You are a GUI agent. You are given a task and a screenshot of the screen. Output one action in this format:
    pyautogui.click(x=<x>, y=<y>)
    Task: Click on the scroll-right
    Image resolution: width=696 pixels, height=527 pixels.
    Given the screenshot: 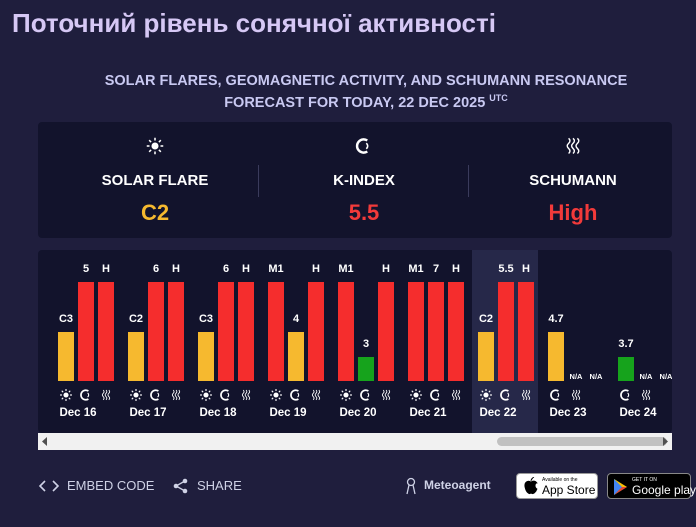 What is the action you would take?
    pyautogui.click(x=665, y=441)
    